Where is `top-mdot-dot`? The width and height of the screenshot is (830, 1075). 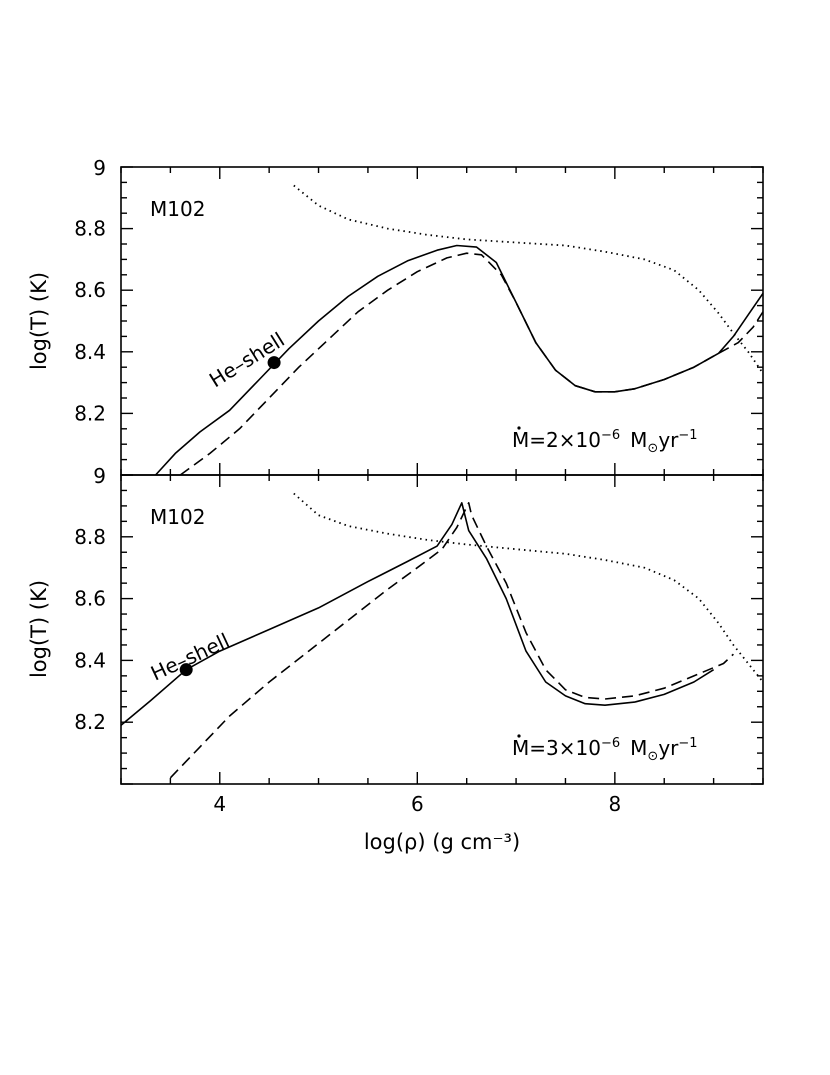 top-mdot-dot is located at coordinates (519, 428).